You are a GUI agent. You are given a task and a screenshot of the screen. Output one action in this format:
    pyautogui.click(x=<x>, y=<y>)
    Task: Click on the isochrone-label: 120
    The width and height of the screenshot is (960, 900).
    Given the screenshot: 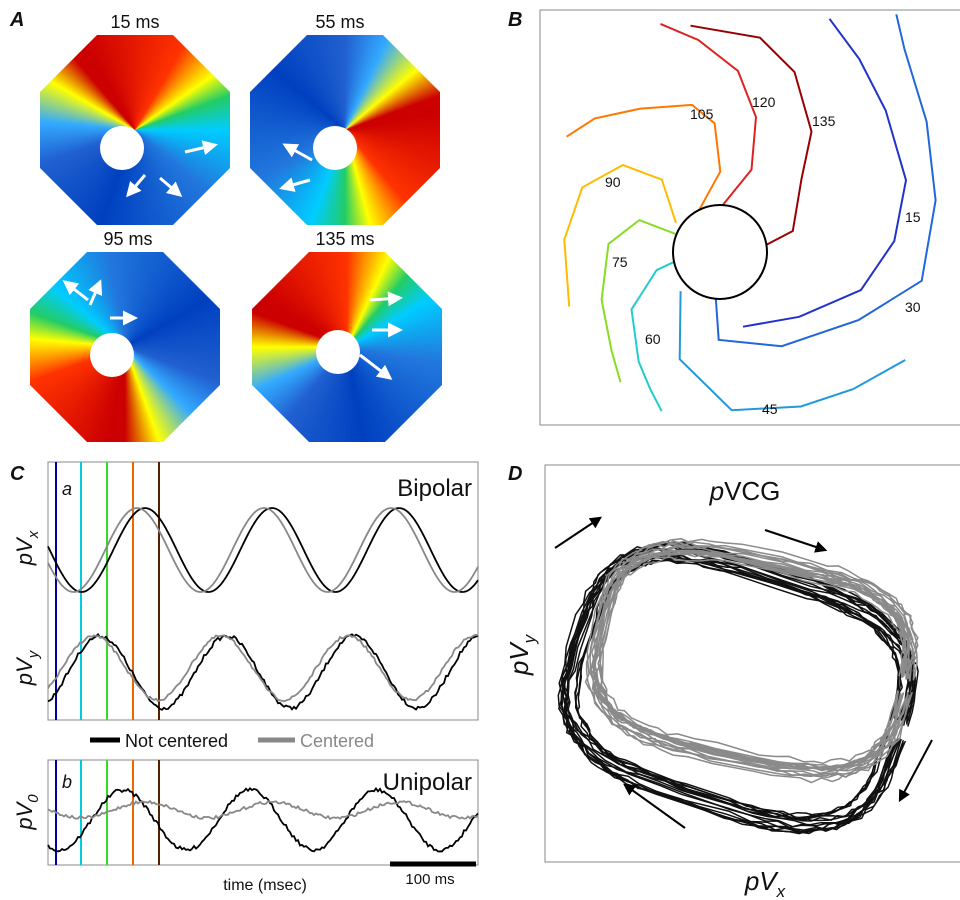 What is the action you would take?
    pyautogui.click(x=764, y=102)
    